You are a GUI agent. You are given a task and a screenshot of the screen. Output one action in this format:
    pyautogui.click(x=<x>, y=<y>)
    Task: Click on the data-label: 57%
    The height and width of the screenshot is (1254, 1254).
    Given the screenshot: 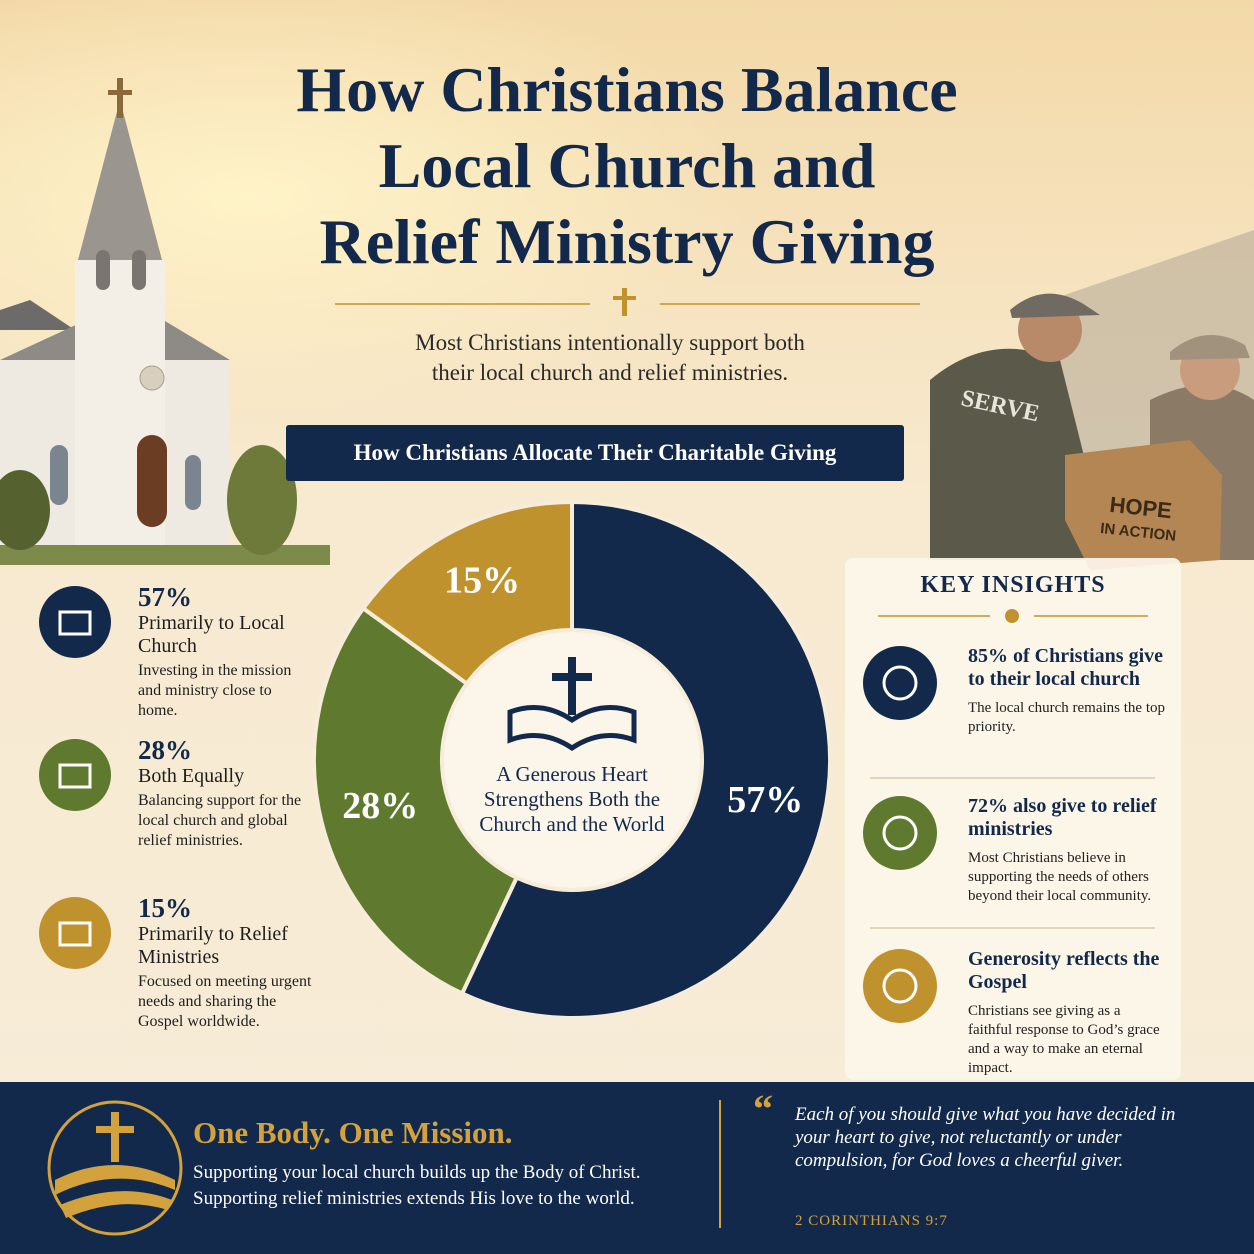 What is the action you would take?
    pyautogui.click(x=765, y=800)
    